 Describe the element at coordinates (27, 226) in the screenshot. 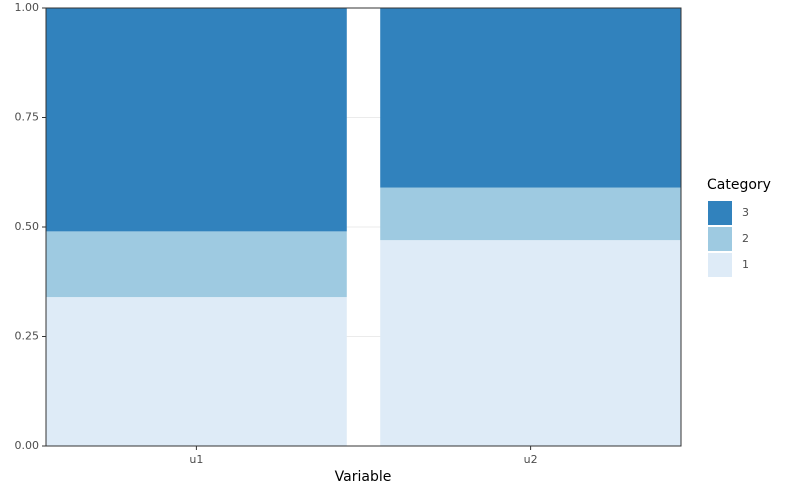

I see `y-tick-label: 0.50` at that location.